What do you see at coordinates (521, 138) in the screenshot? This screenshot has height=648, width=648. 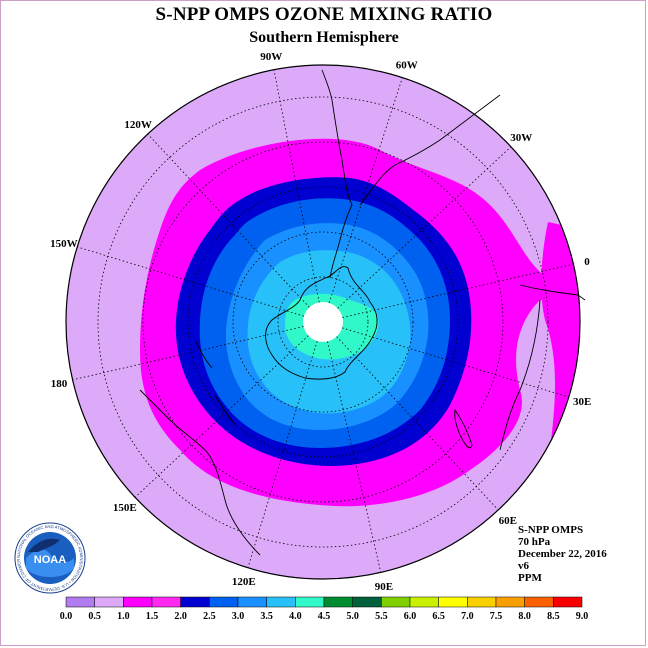 I see `longitude-label: 30W` at bounding box center [521, 138].